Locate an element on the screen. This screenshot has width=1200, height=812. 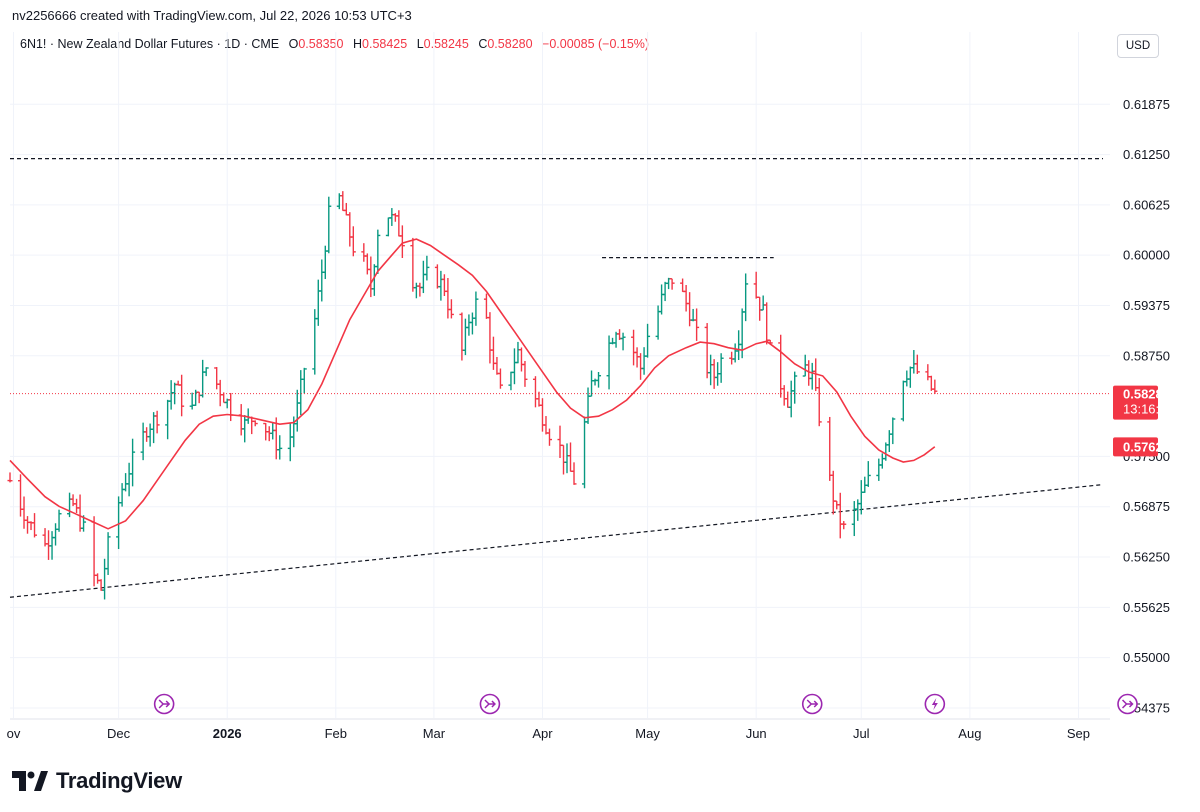
y-tick-label: 0.55625 is located at coordinates (1146, 607).